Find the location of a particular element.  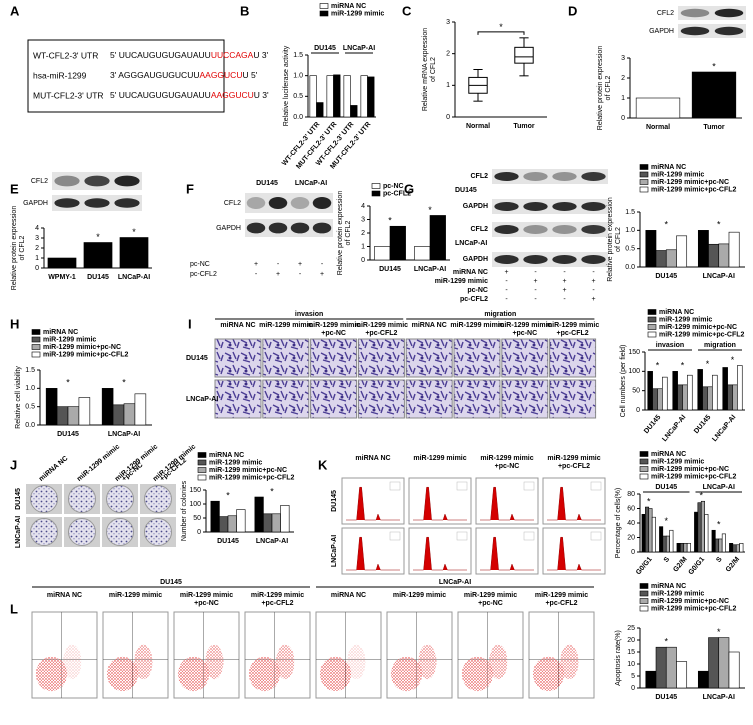

condition-label: miR-1299 mimic is located at coordinates (461, 281).